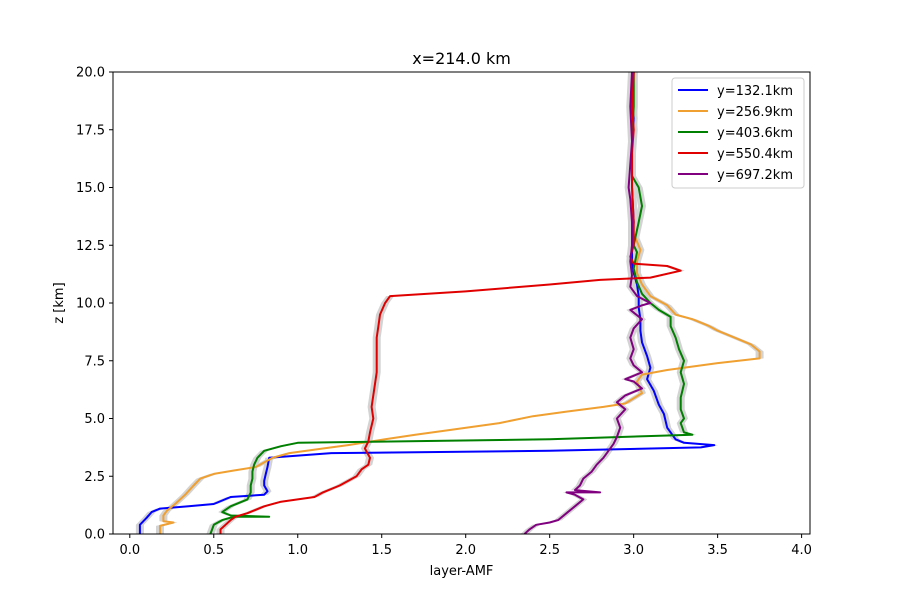 The height and width of the screenshot is (600, 900). What do you see at coordinates (755, 175) in the screenshot?
I see `legend-label: y=697.2km` at bounding box center [755, 175].